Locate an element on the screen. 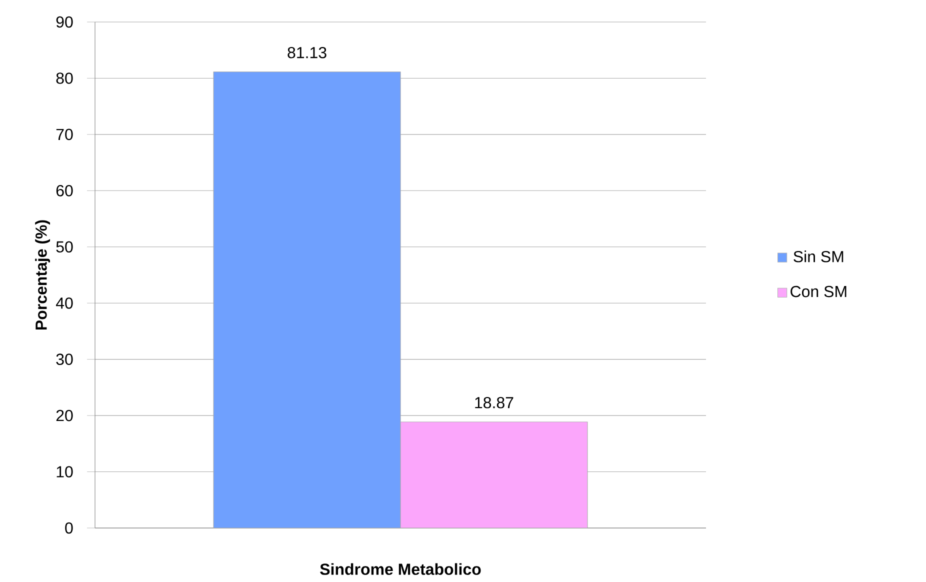 The height and width of the screenshot is (582, 926). legend-label: Con SM is located at coordinates (818, 292).